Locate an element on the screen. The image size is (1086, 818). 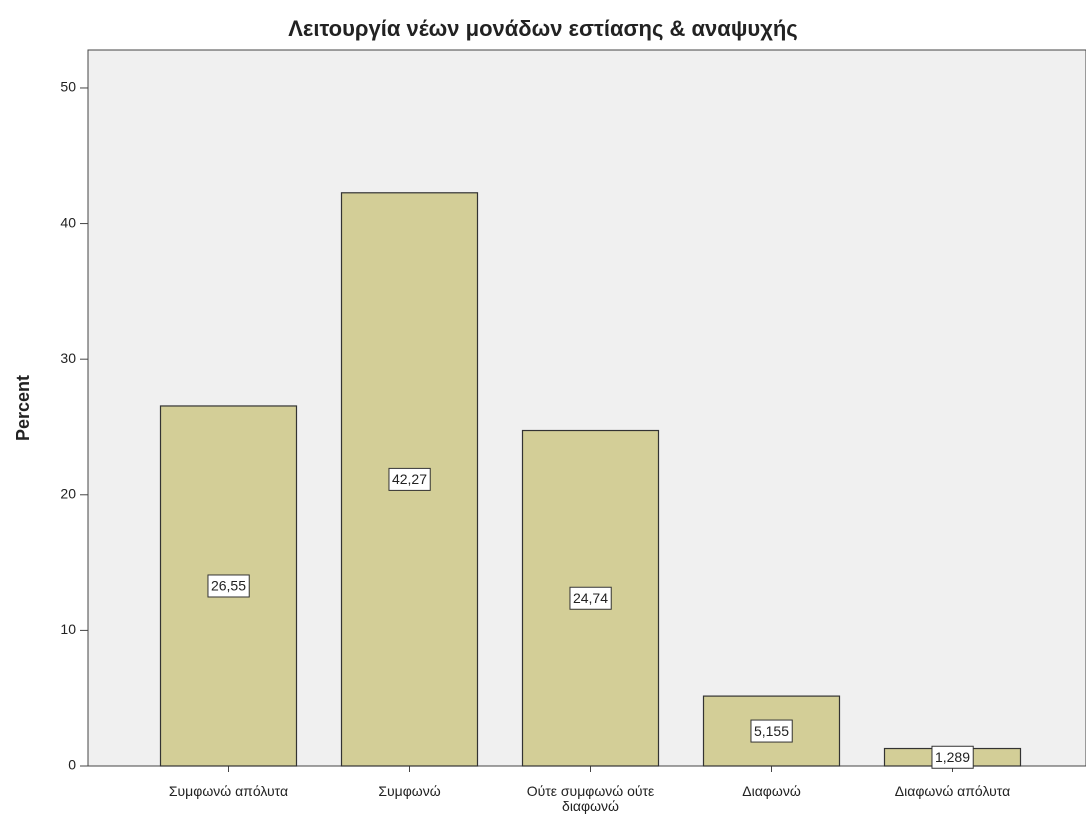
value-label: 42,27 is located at coordinates (409, 479).